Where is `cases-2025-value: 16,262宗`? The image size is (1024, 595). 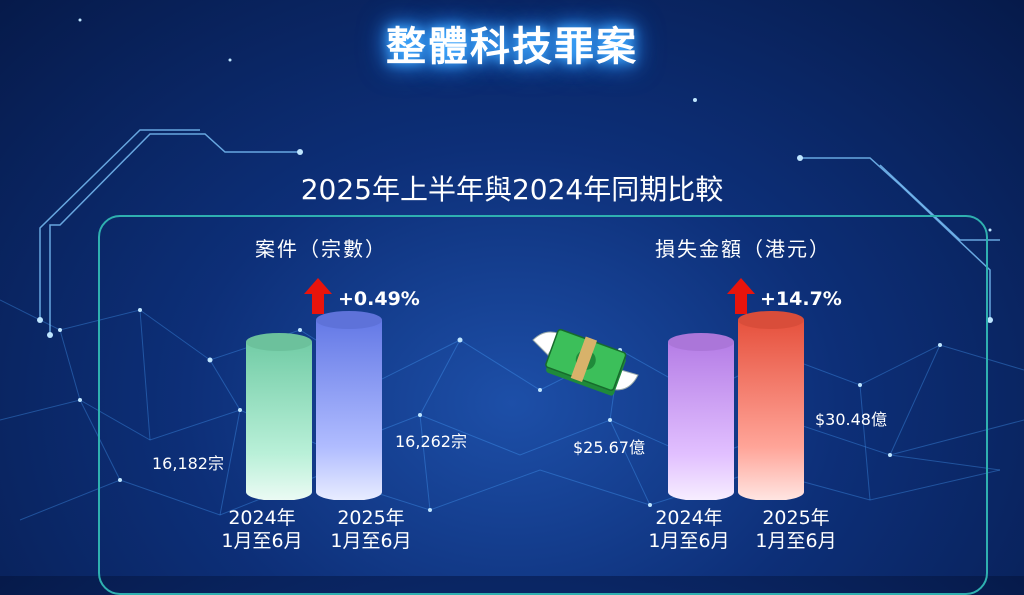 cases-2025-value: 16,262宗 is located at coordinates (431, 441).